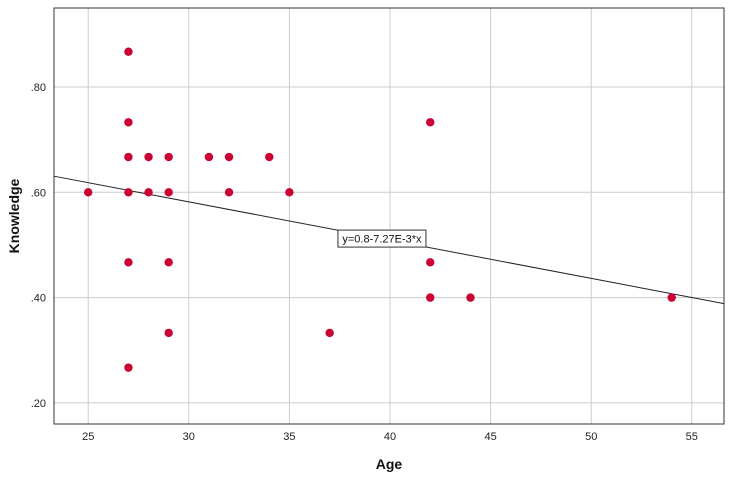 The image size is (736, 480). What do you see at coordinates (88, 437) in the screenshot?
I see `x-tick-label: 25` at bounding box center [88, 437].